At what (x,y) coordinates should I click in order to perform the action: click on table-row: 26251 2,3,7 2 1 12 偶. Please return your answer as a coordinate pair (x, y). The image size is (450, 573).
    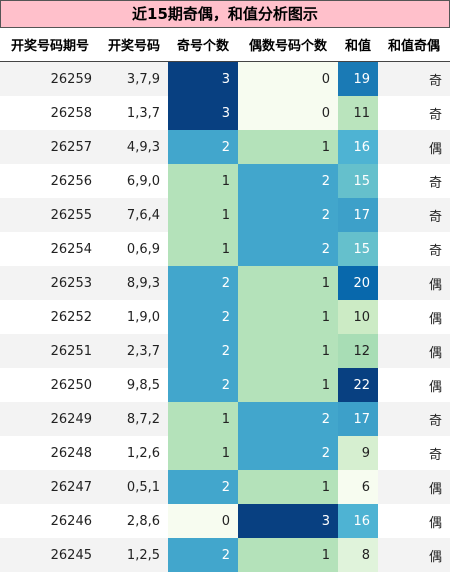
    Looking at the image, I should click on (225, 351).